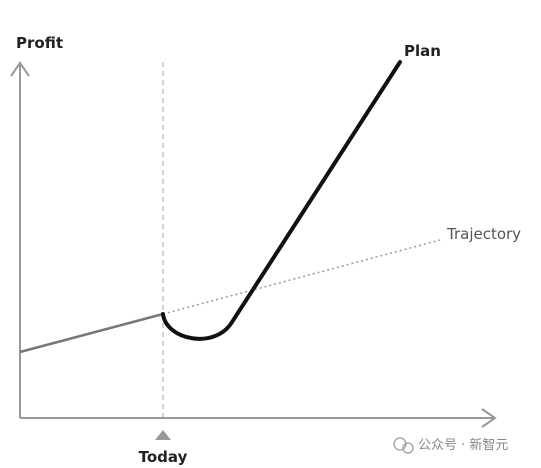 The height and width of the screenshot is (468, 541). I want to click on today-label: Today, so click(163, 457).